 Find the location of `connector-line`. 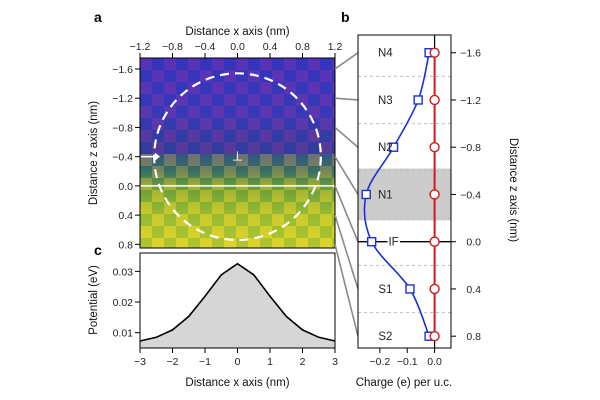

connector-line is located at coordinates (346, 137).